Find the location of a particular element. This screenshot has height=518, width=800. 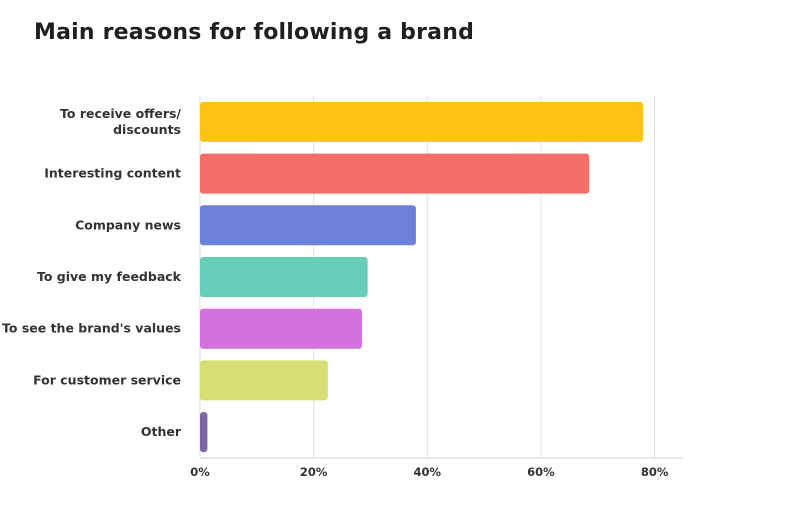

category-label: Company news is located at coordinates (128, 224).